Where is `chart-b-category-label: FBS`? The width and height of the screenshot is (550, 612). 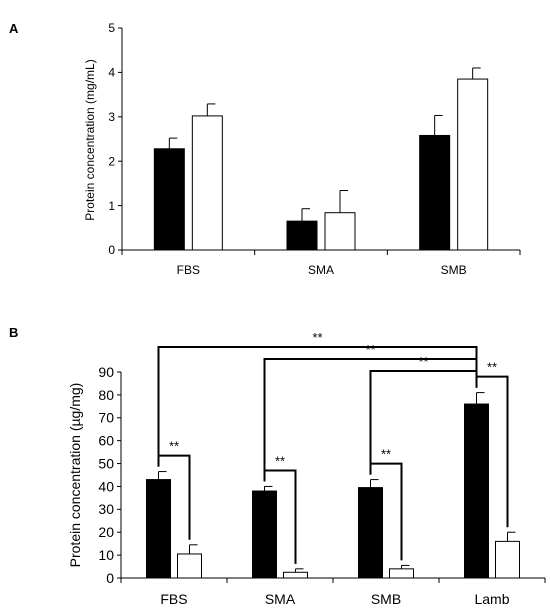
chart-b-category-label: FBS is located at coordinates (173, 599).